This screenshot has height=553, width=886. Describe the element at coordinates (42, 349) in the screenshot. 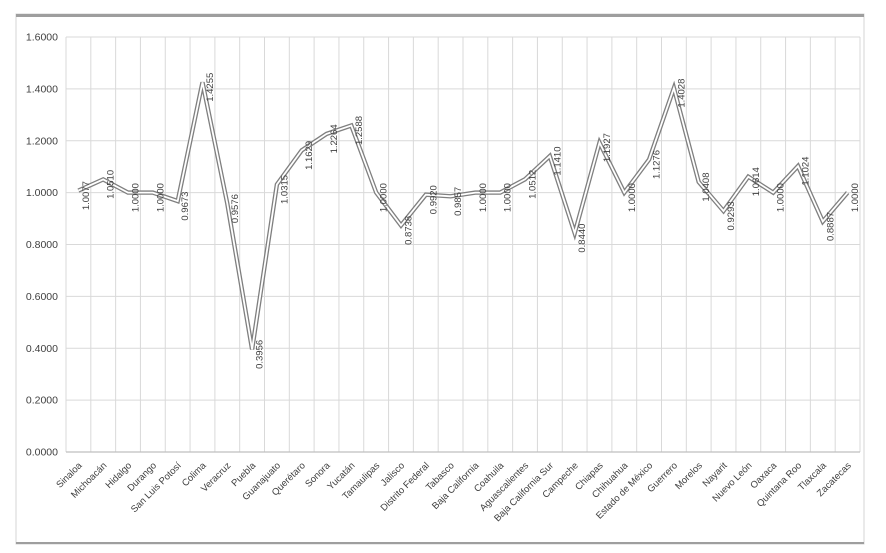

I see `y-axis-tick-label: 0.4000` at that location.